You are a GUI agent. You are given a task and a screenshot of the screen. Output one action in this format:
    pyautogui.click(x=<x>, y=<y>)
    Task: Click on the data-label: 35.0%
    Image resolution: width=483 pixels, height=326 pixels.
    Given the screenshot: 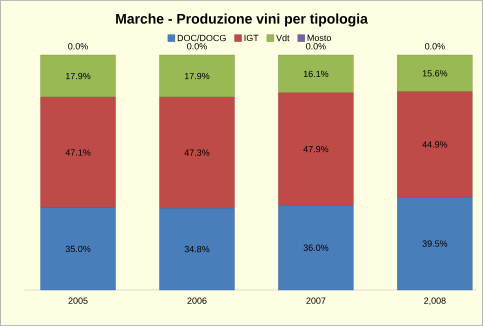 What is the action you would take?
    pyautogui.click(x=78, y=249)
    